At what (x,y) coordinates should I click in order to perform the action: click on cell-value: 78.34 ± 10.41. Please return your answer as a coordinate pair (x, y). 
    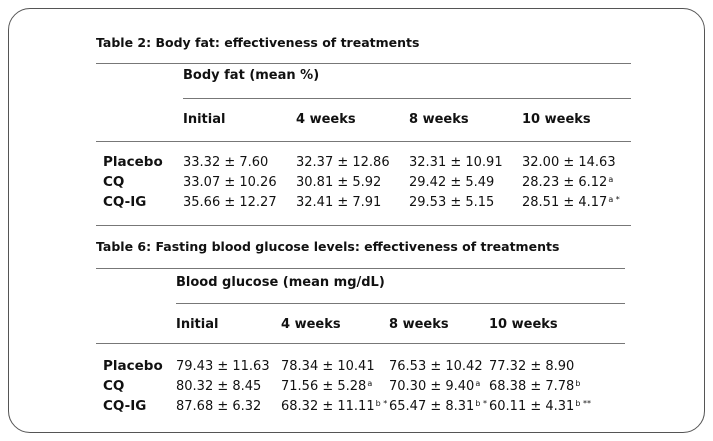
    Looking at the image, I should click on (328, 366).